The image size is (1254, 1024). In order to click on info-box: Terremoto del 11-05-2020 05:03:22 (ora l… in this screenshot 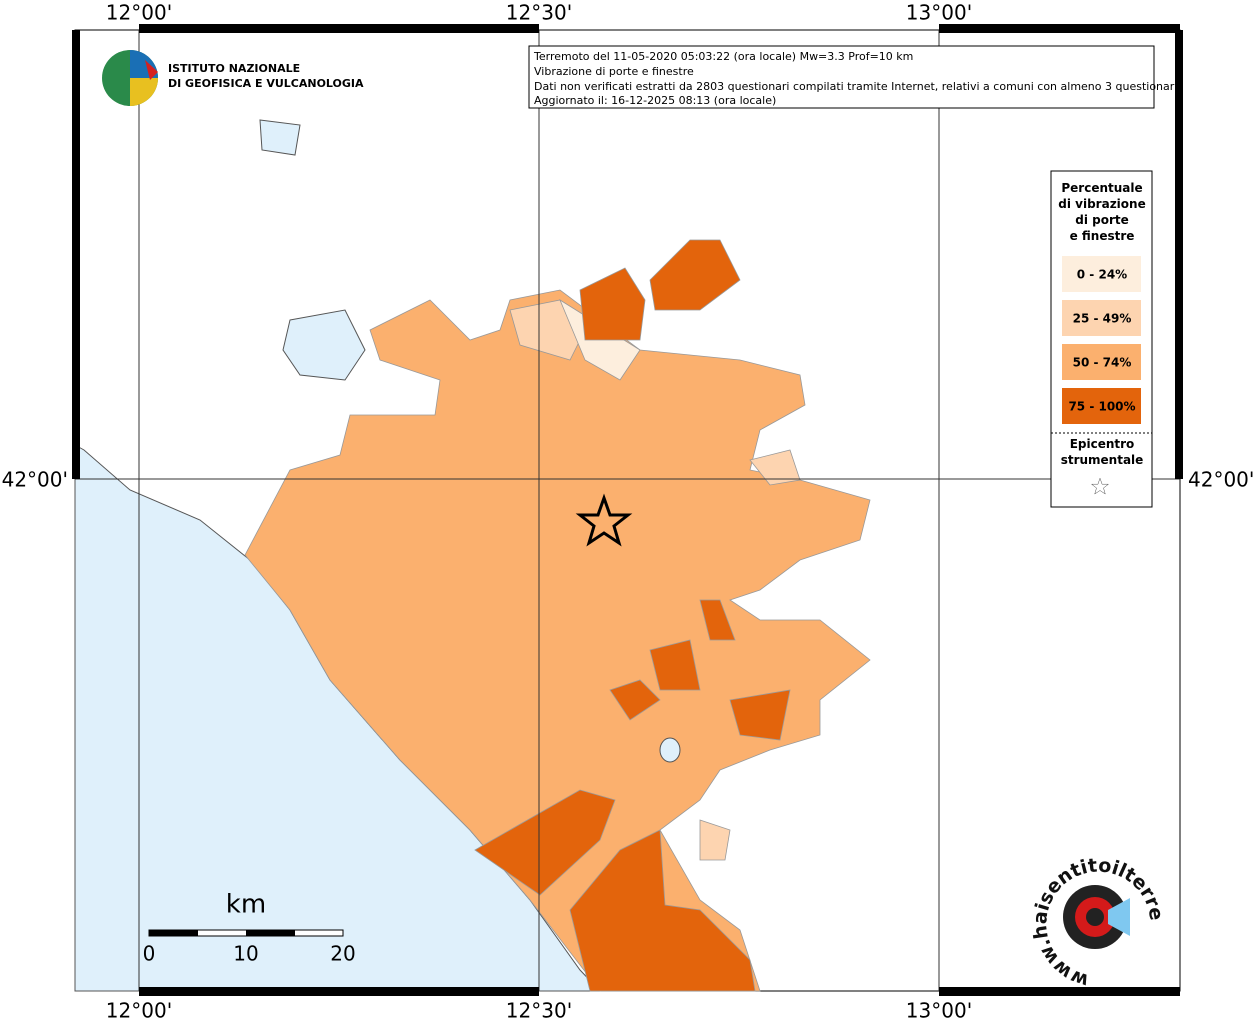, I will do `click(854, 77)`.